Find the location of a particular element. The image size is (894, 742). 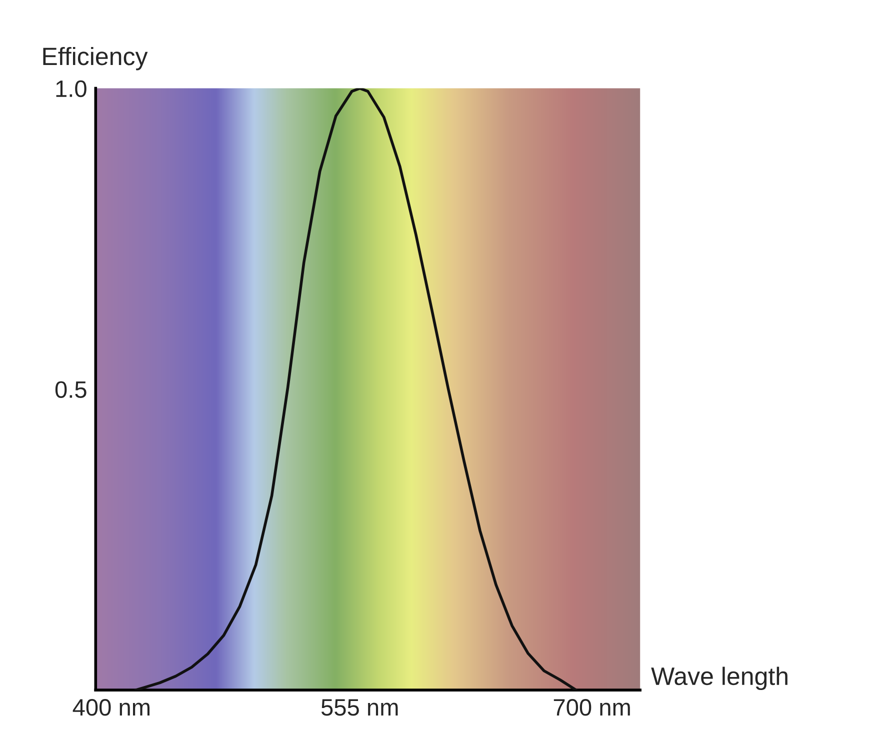

y-tick-label: 1.0 is located at coordinates (71, 89).